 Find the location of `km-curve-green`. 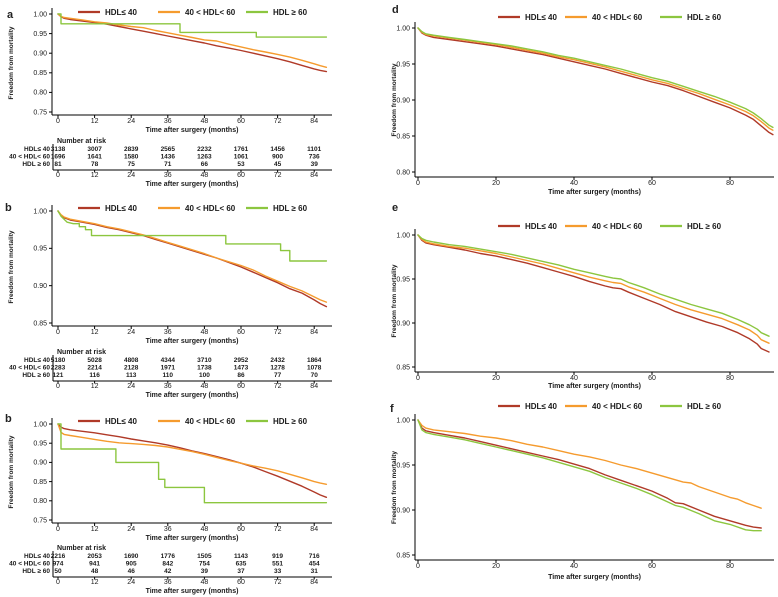

km-curve-green is located at coordinates (192, 25).